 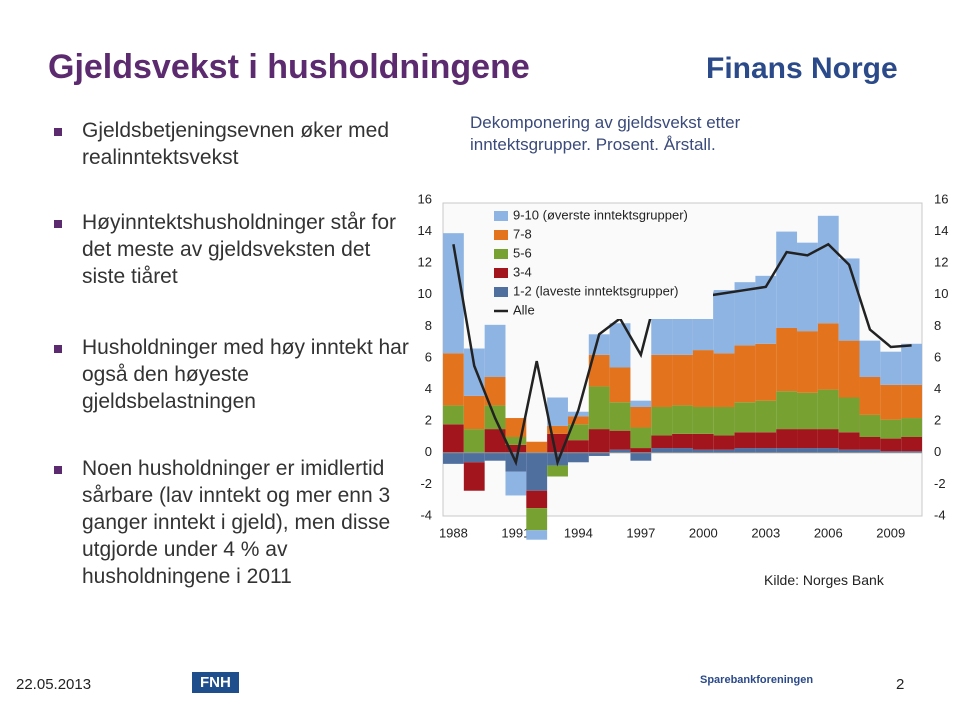 I want to click on y2-tick-label: 10, so click(x=941, y=293).